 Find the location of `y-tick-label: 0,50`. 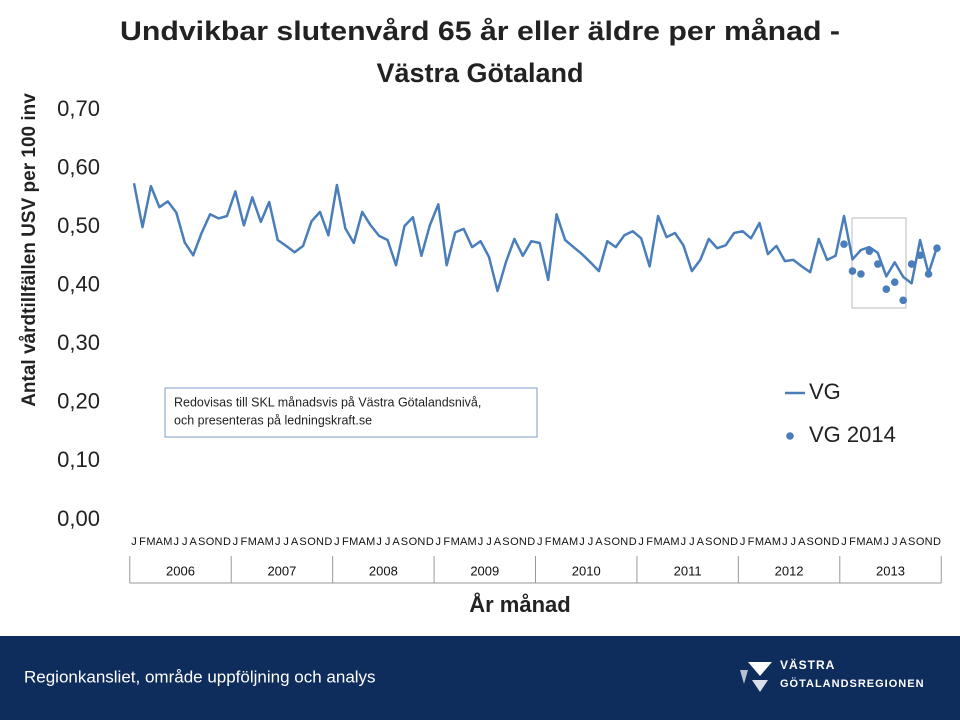

y-tick-label: 0,50 is located at coordinates (78, 225).